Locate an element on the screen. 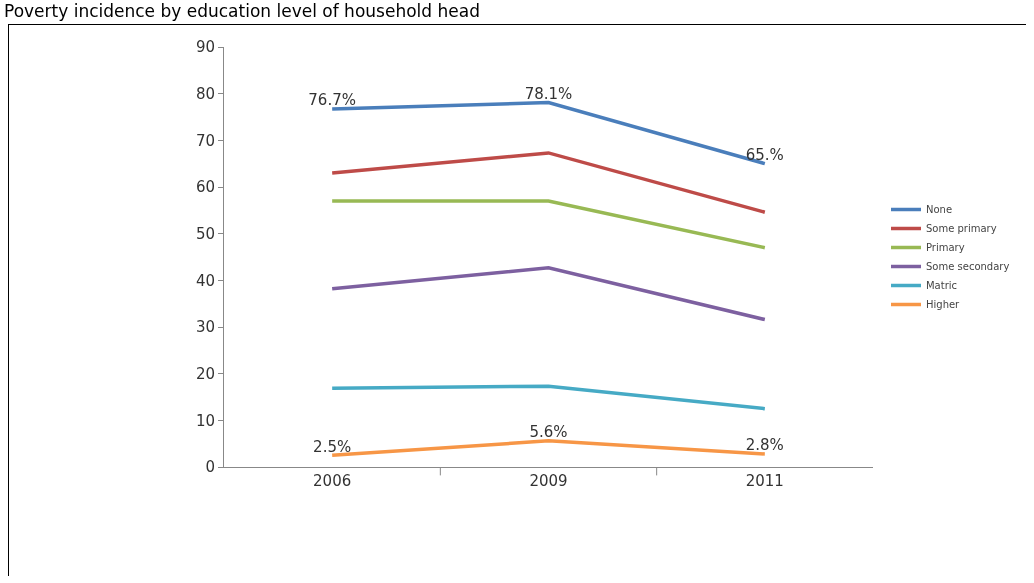 This screenshot has height=583, width=1034. data-label: 2.8% is located at coordinates (764, 445).